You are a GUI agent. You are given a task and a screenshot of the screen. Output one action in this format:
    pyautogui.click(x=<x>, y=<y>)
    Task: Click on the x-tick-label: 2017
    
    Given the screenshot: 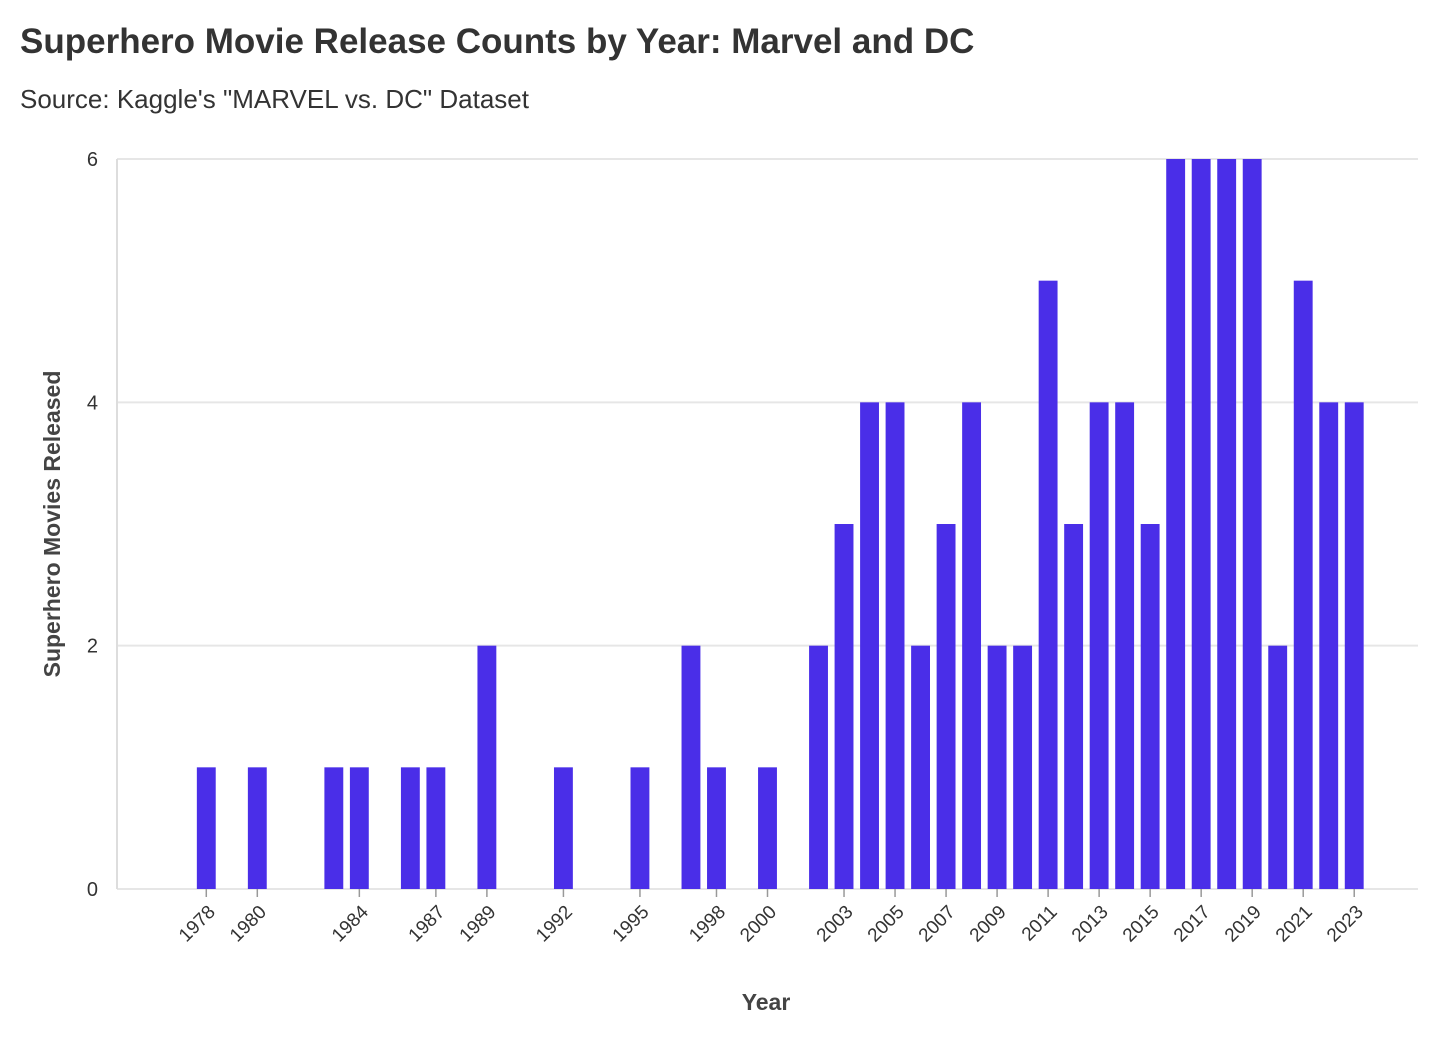 What is the action you would take?
    pyautogui.click(x=1192, y=924)
    